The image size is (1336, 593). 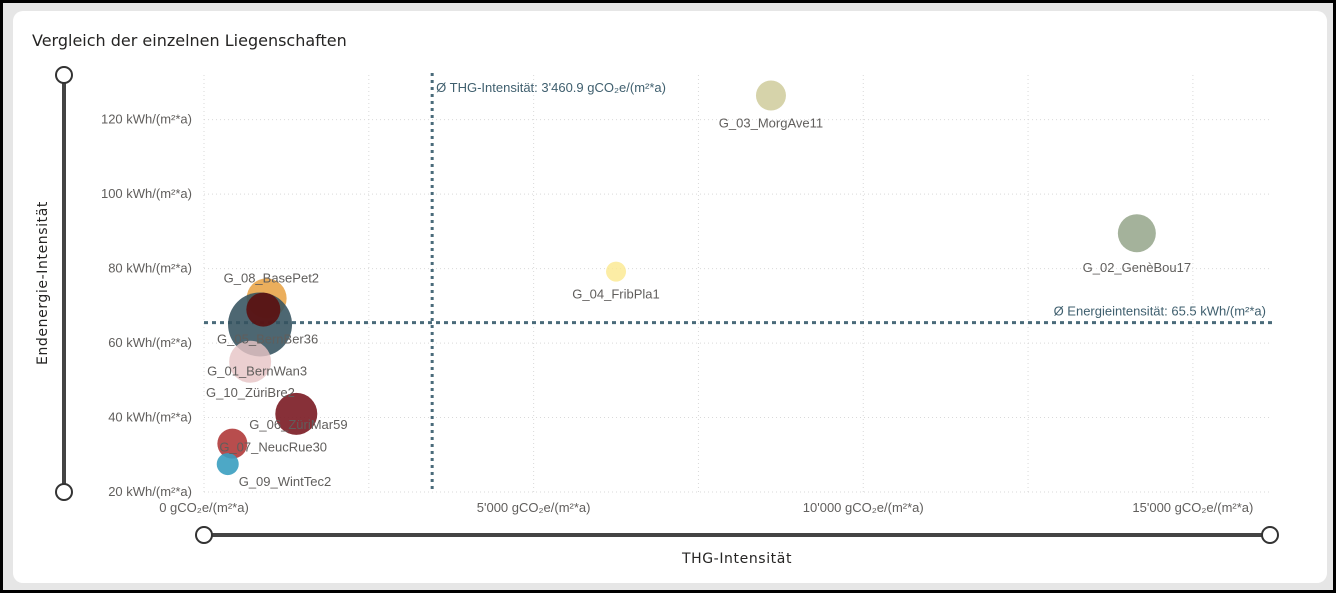 What do you see at coordinates (615, 294) in the screenshot?
I see `point-label: G_04_FribPla1` at bounding box center [615, 294].